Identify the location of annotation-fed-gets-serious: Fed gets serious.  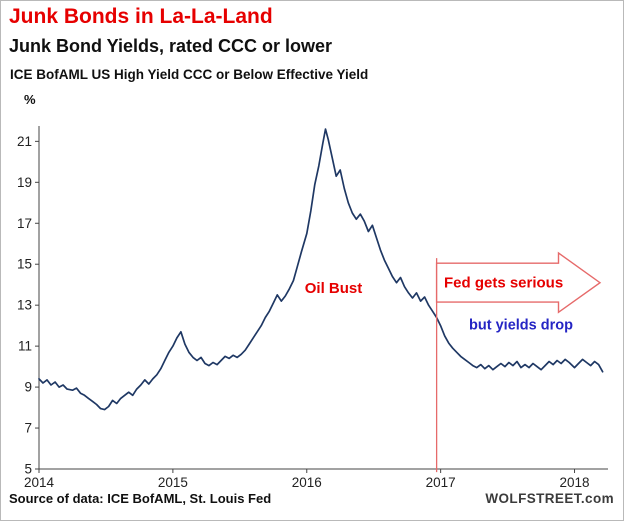
(503, 283).